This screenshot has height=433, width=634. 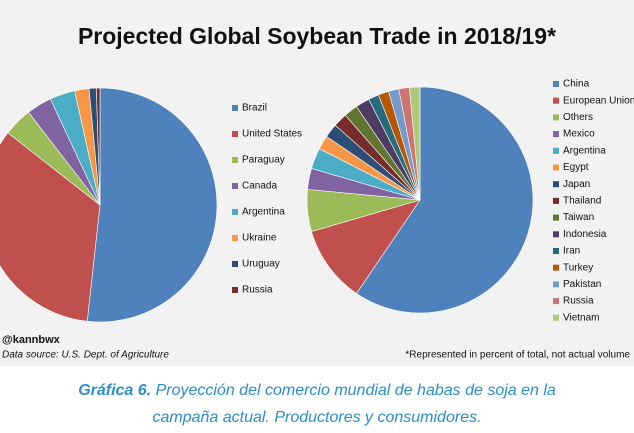 I want to click on source: Data source: U.S. Dept. of Agriculture, so click(x=85, y=355).